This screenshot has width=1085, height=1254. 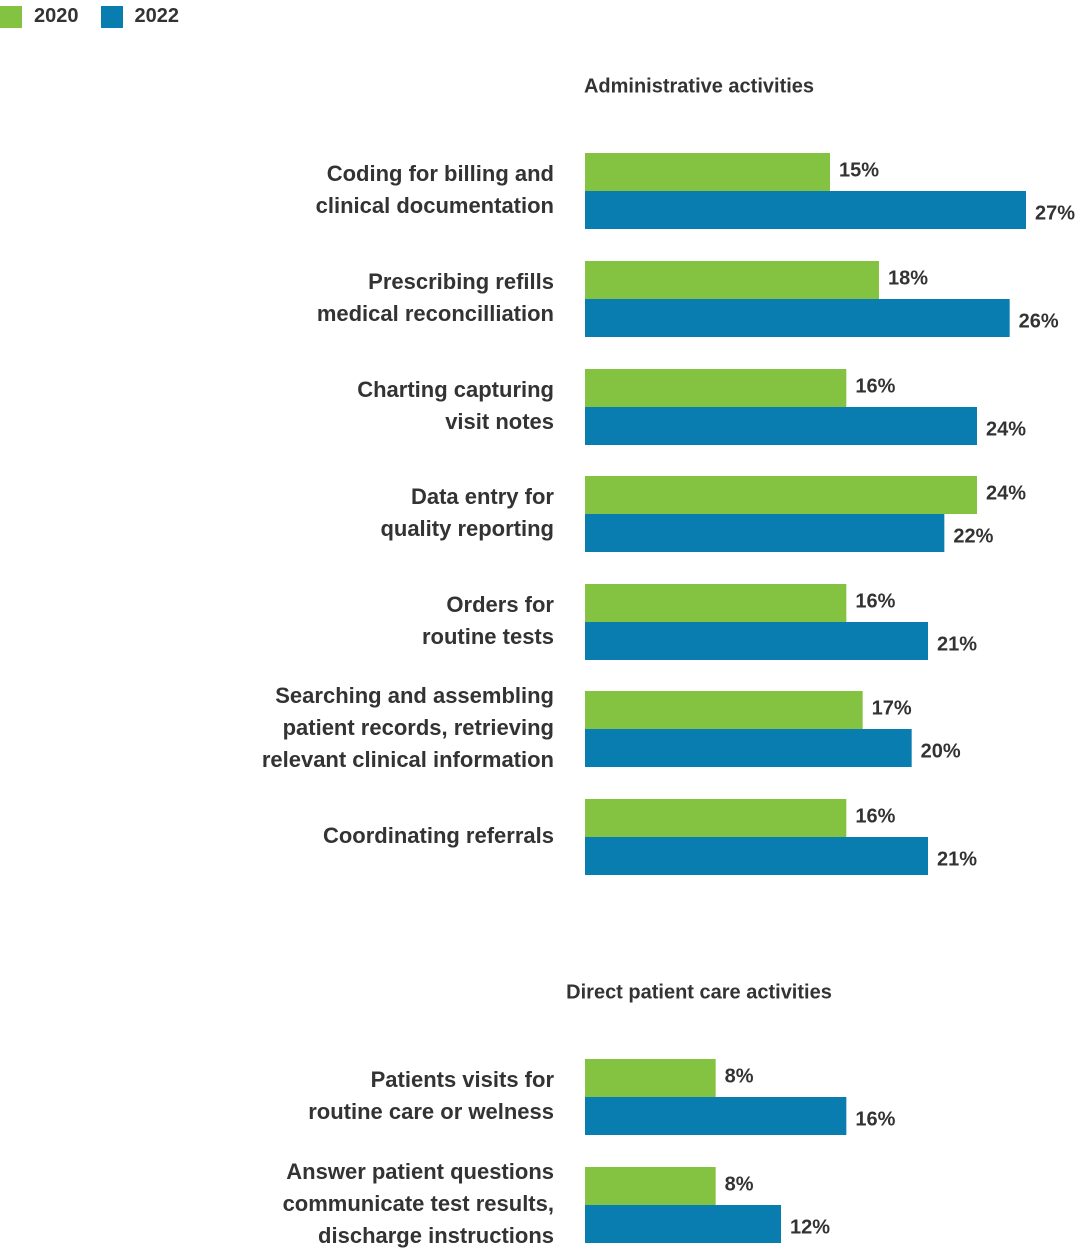 What do you see at coordinates (500, 604) in the screenshot?
I see `category-label: Orders for` at bounding box center [500, 604].